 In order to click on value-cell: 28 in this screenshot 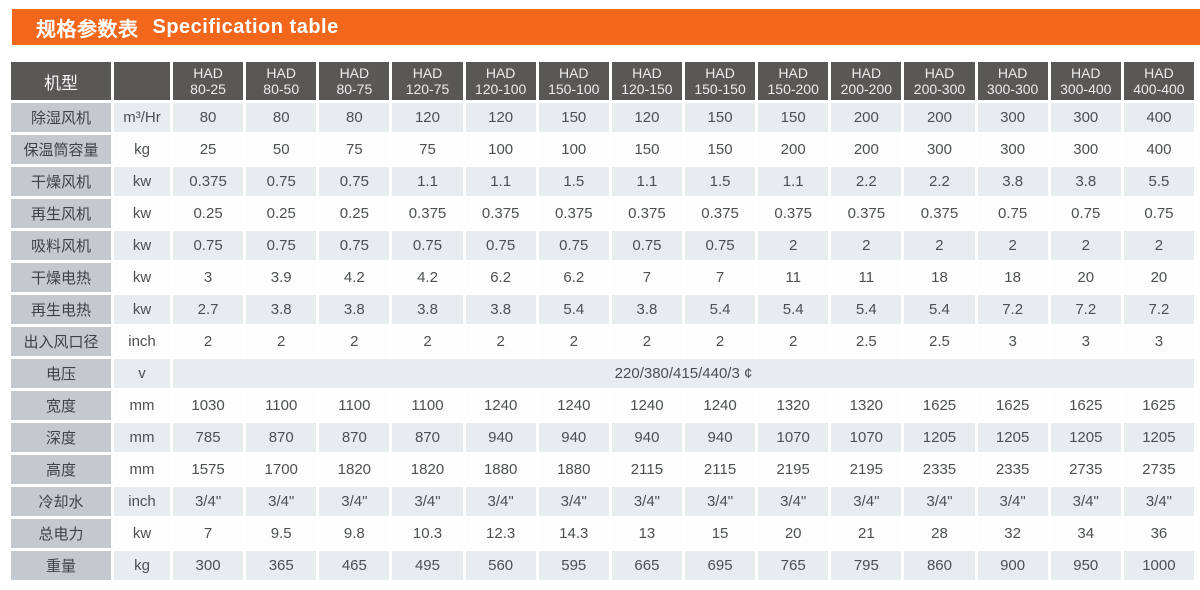, I will do `click(939, 533)`.